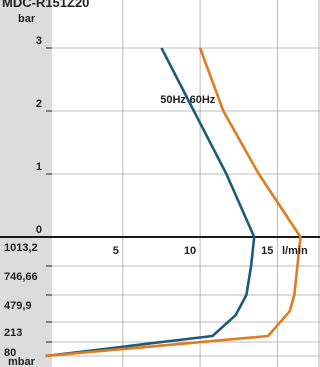 Image resolution: width=320 pixels, height=367 pixels. Describe the element at coordinates (18, 306) in the screenshot. I see `lower-y-tick-label-2: 479,9` at that location.